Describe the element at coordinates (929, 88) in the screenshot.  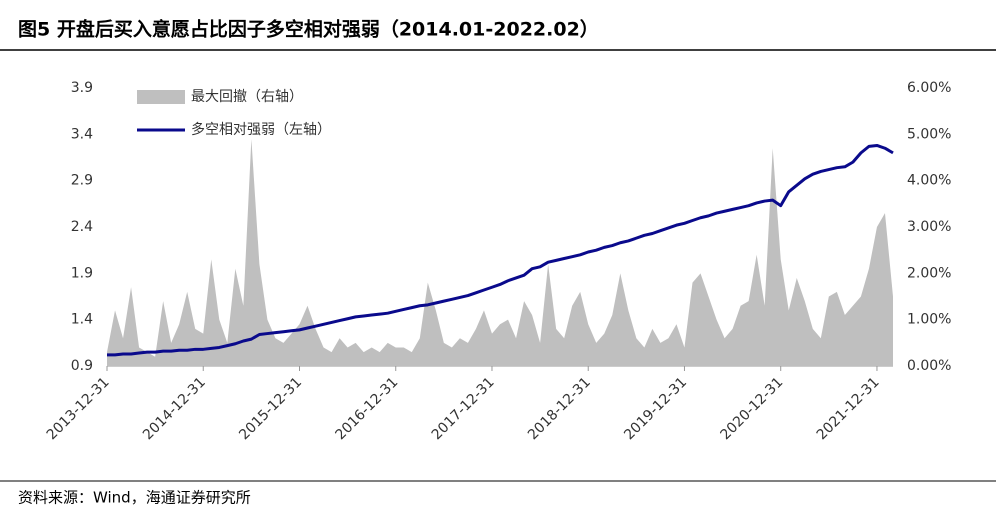
I see `y2-tick-label: 6.00%` at that location.